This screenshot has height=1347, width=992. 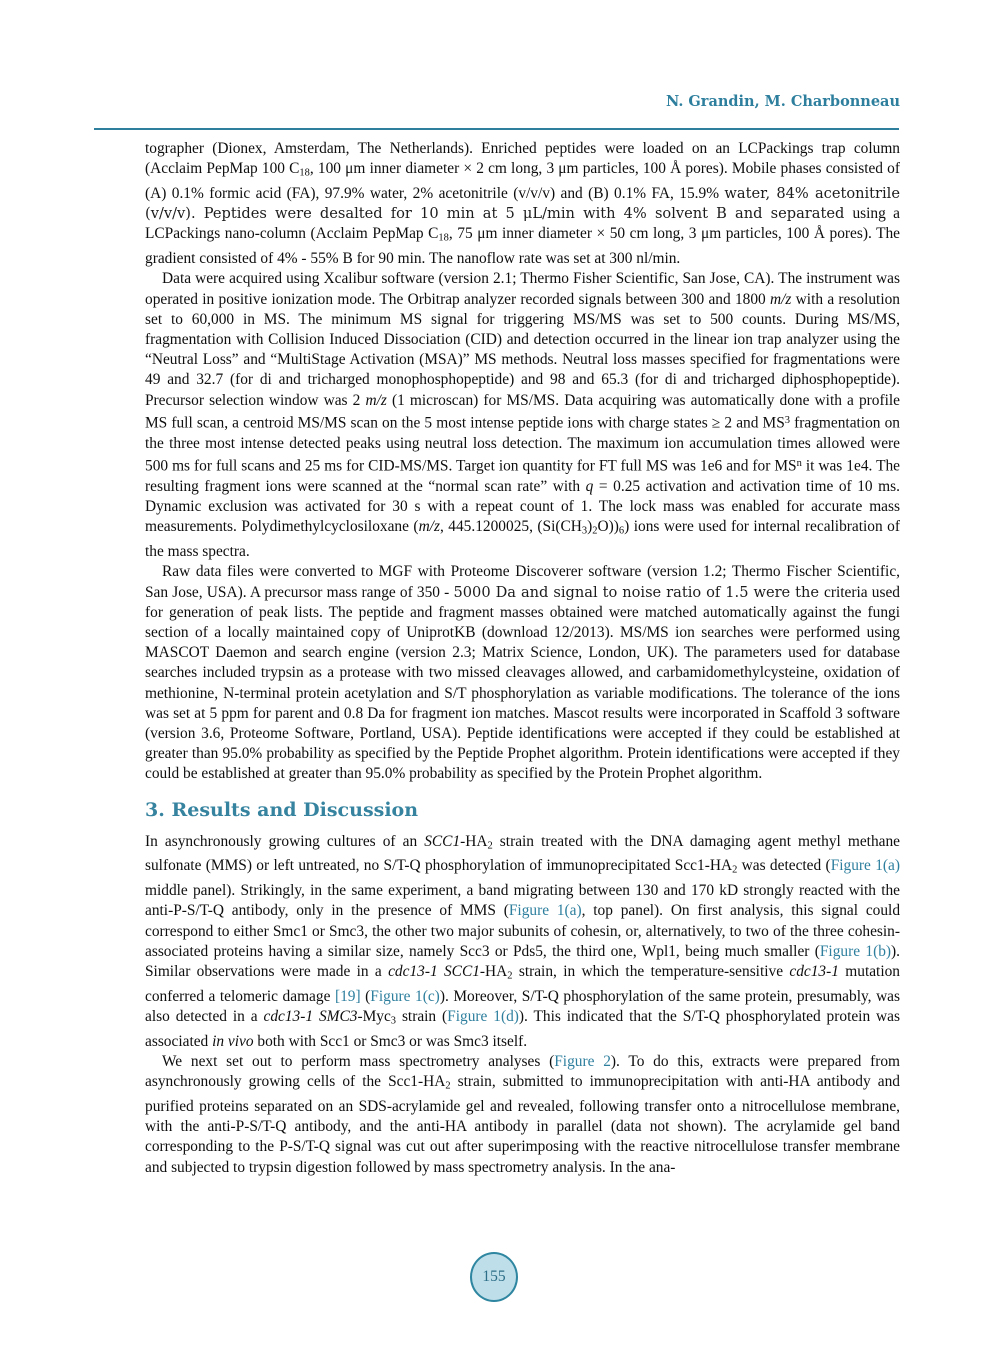 What do you see at coordinates (608, 527) in the screenshot?
I see `text-run: O))` at bounding box center [608, 527].